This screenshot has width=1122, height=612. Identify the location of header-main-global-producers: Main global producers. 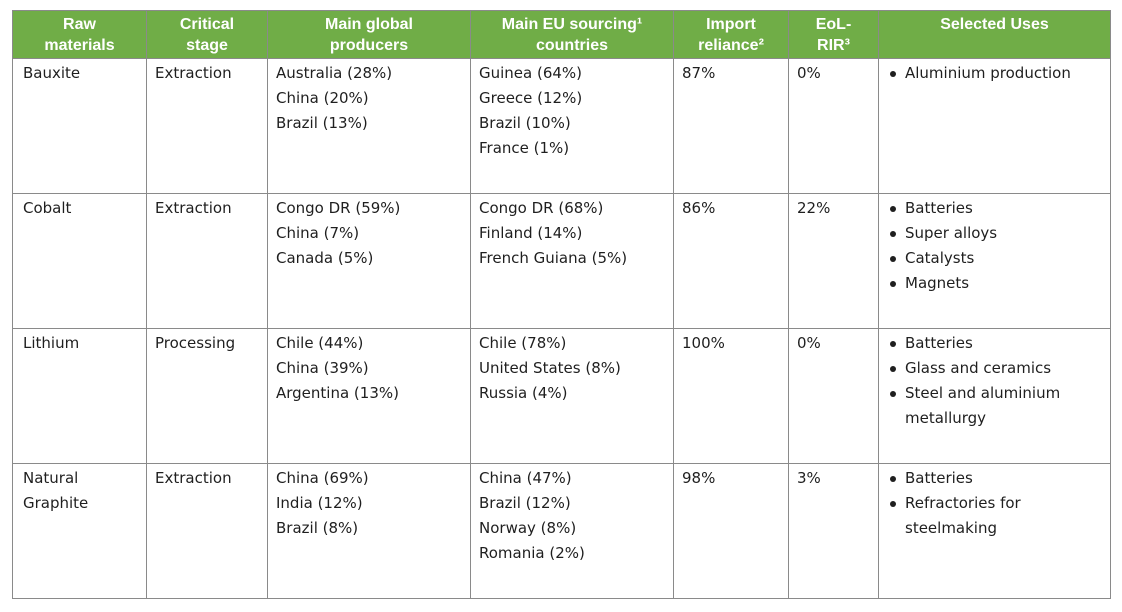
(369, 34).